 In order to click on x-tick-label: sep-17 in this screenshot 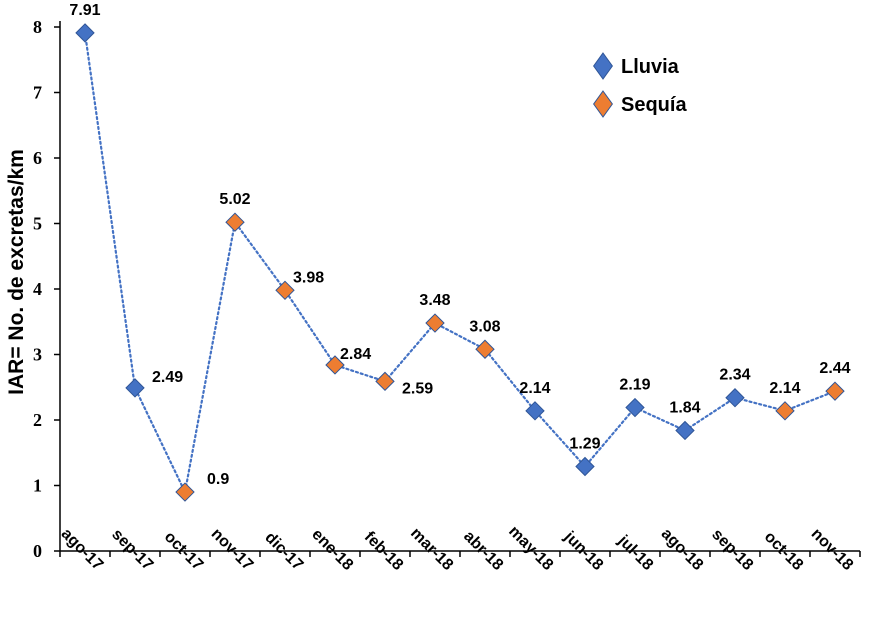, I will do `click(132, 550)`.